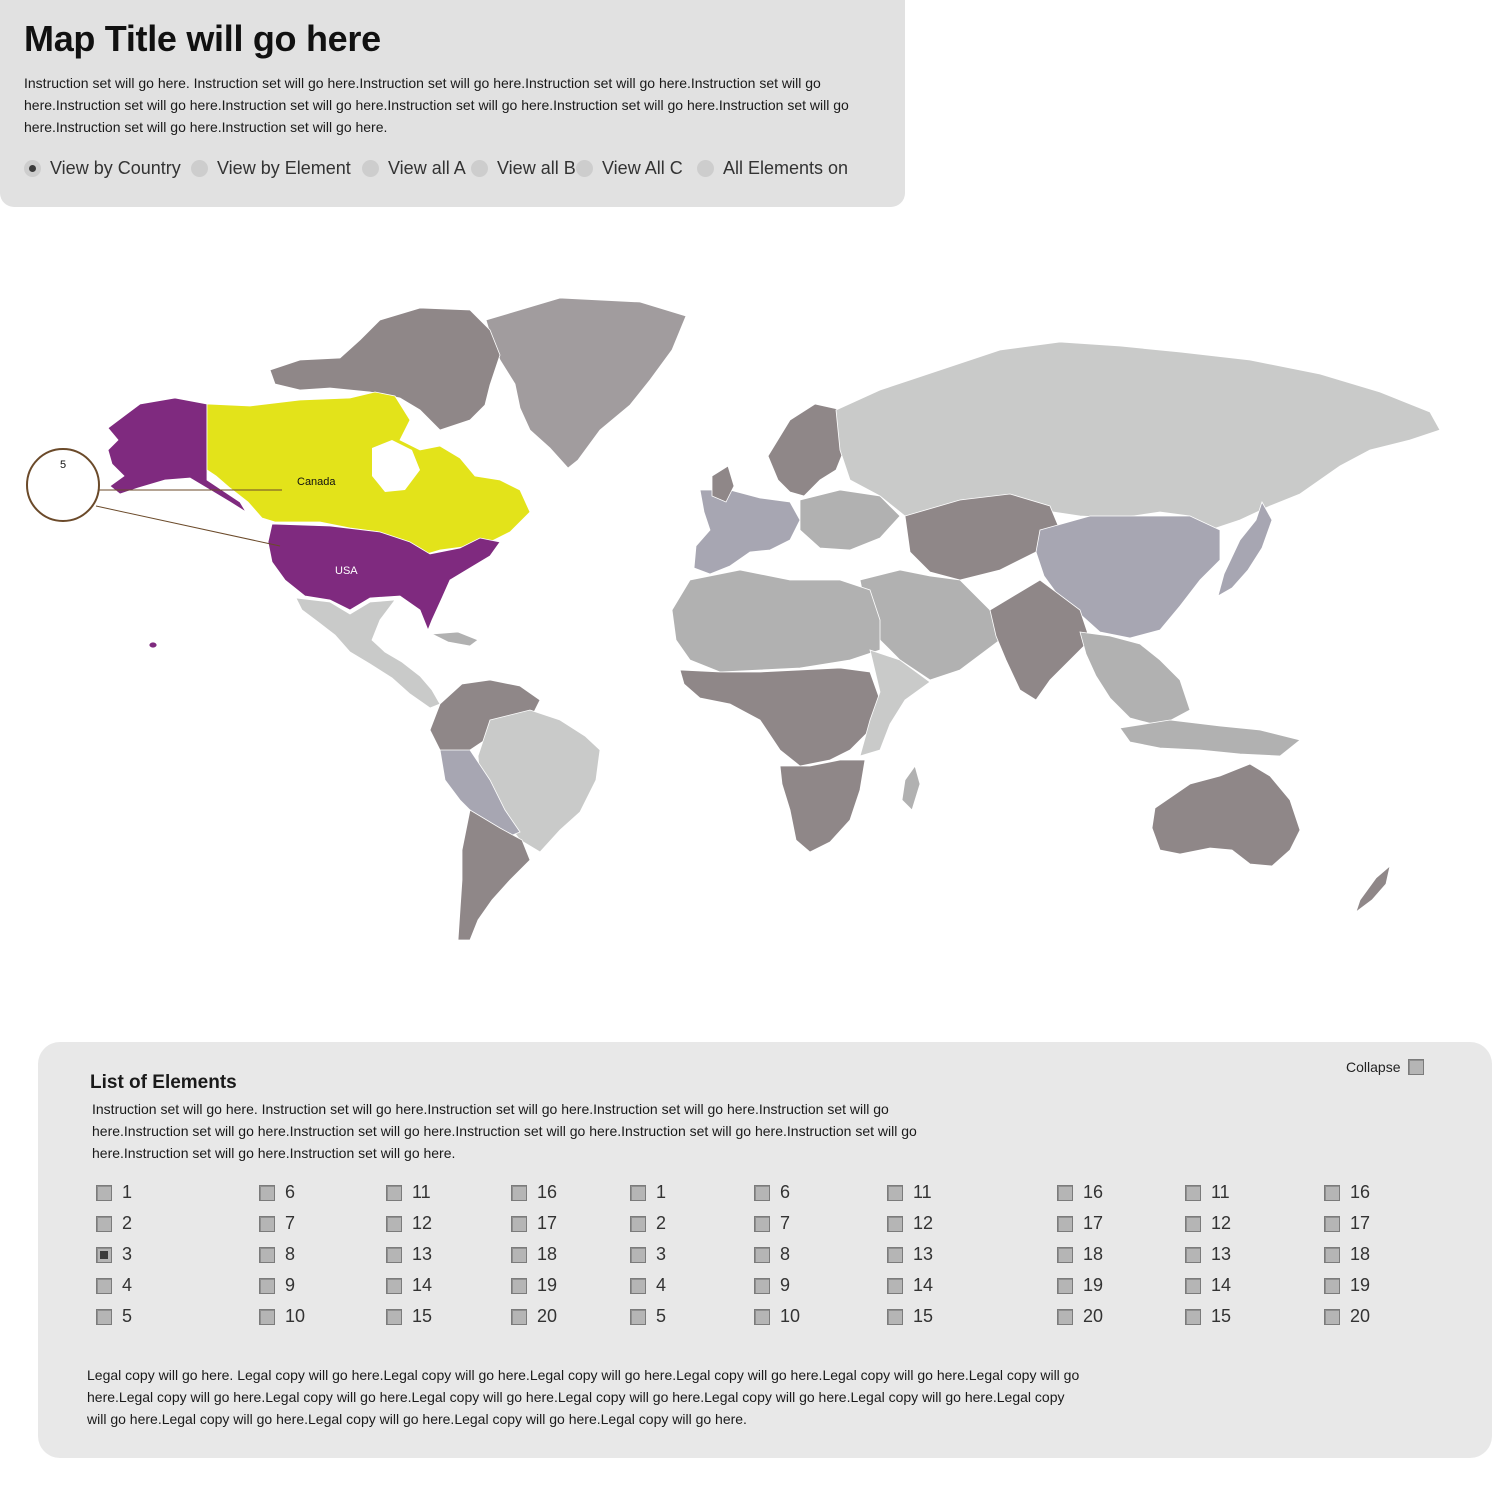 The width and height of the screenshot is (1493, 1486). Describe the element at coordinates (153, 645) in the screenshot. I see `region-hawaii` at that location.